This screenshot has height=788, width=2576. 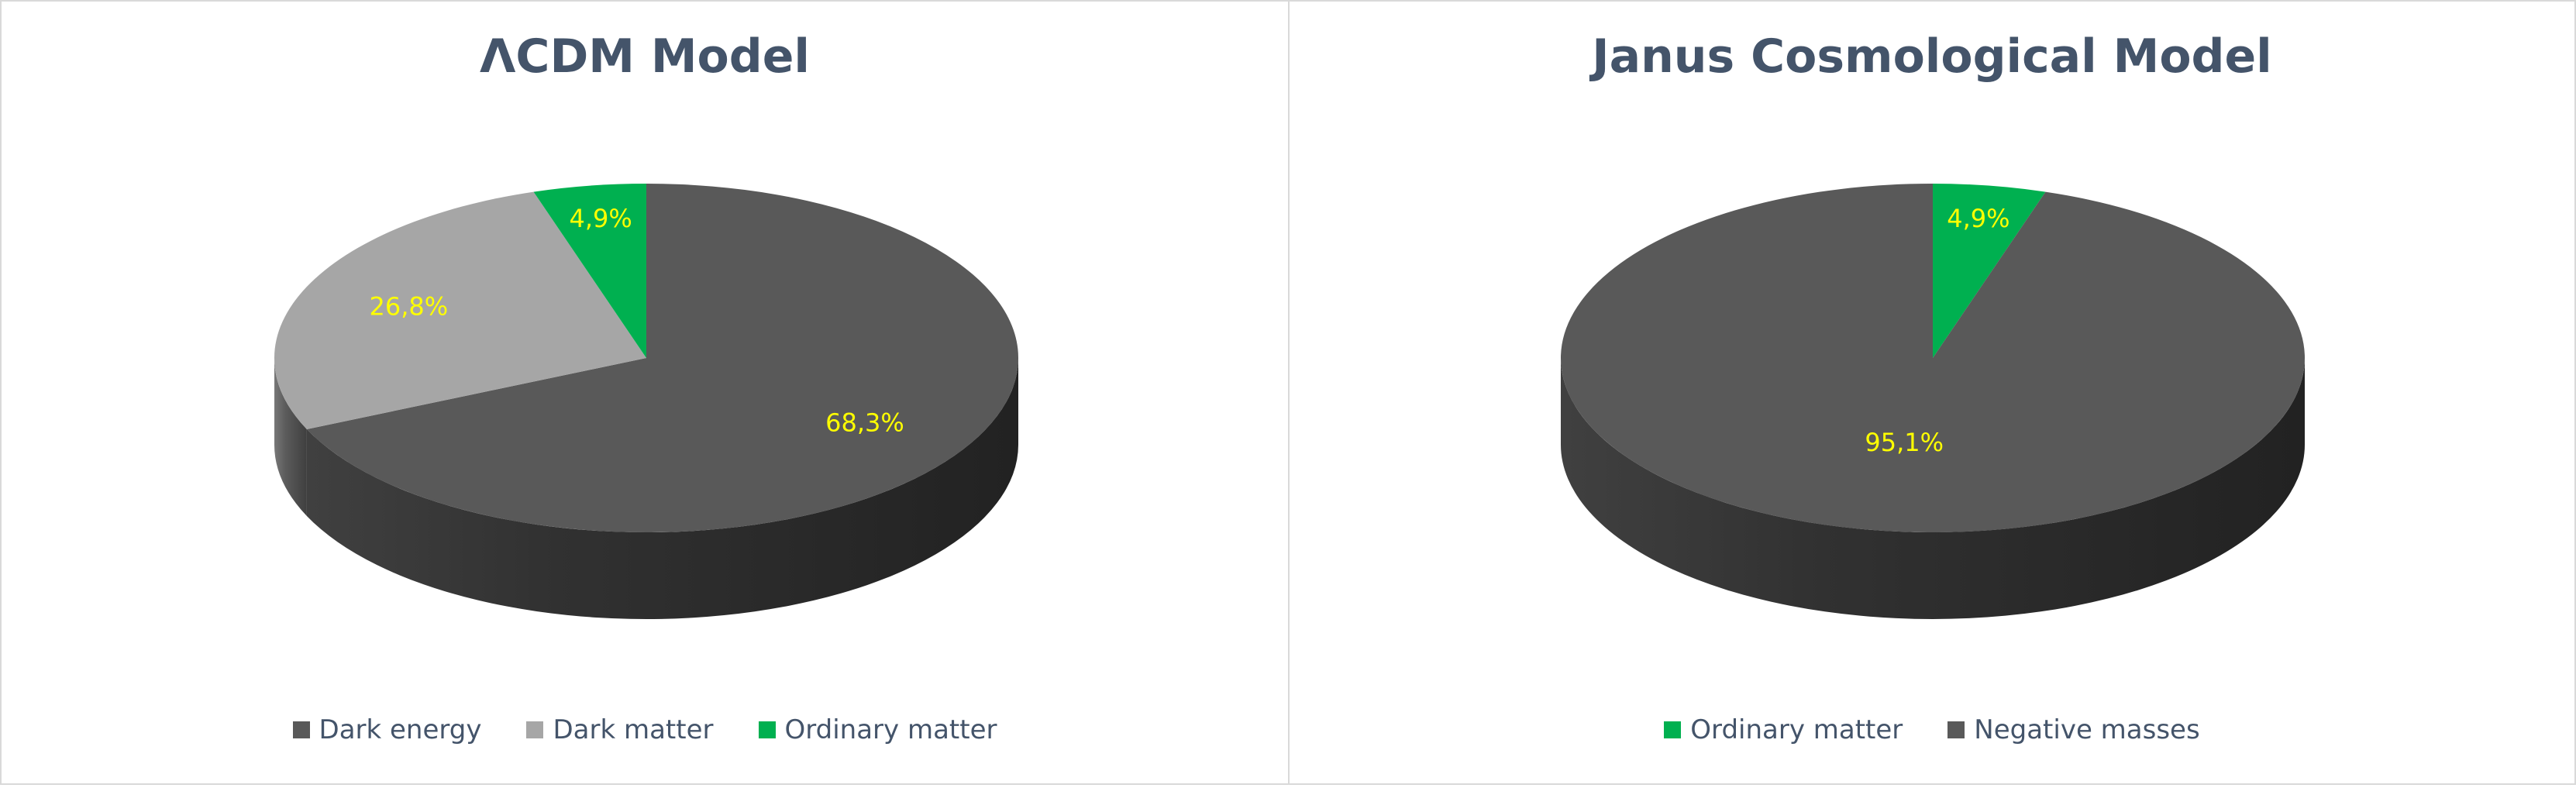 I want to click on data-label-dark-energy: 68,3%, so click(x=864, y=423).